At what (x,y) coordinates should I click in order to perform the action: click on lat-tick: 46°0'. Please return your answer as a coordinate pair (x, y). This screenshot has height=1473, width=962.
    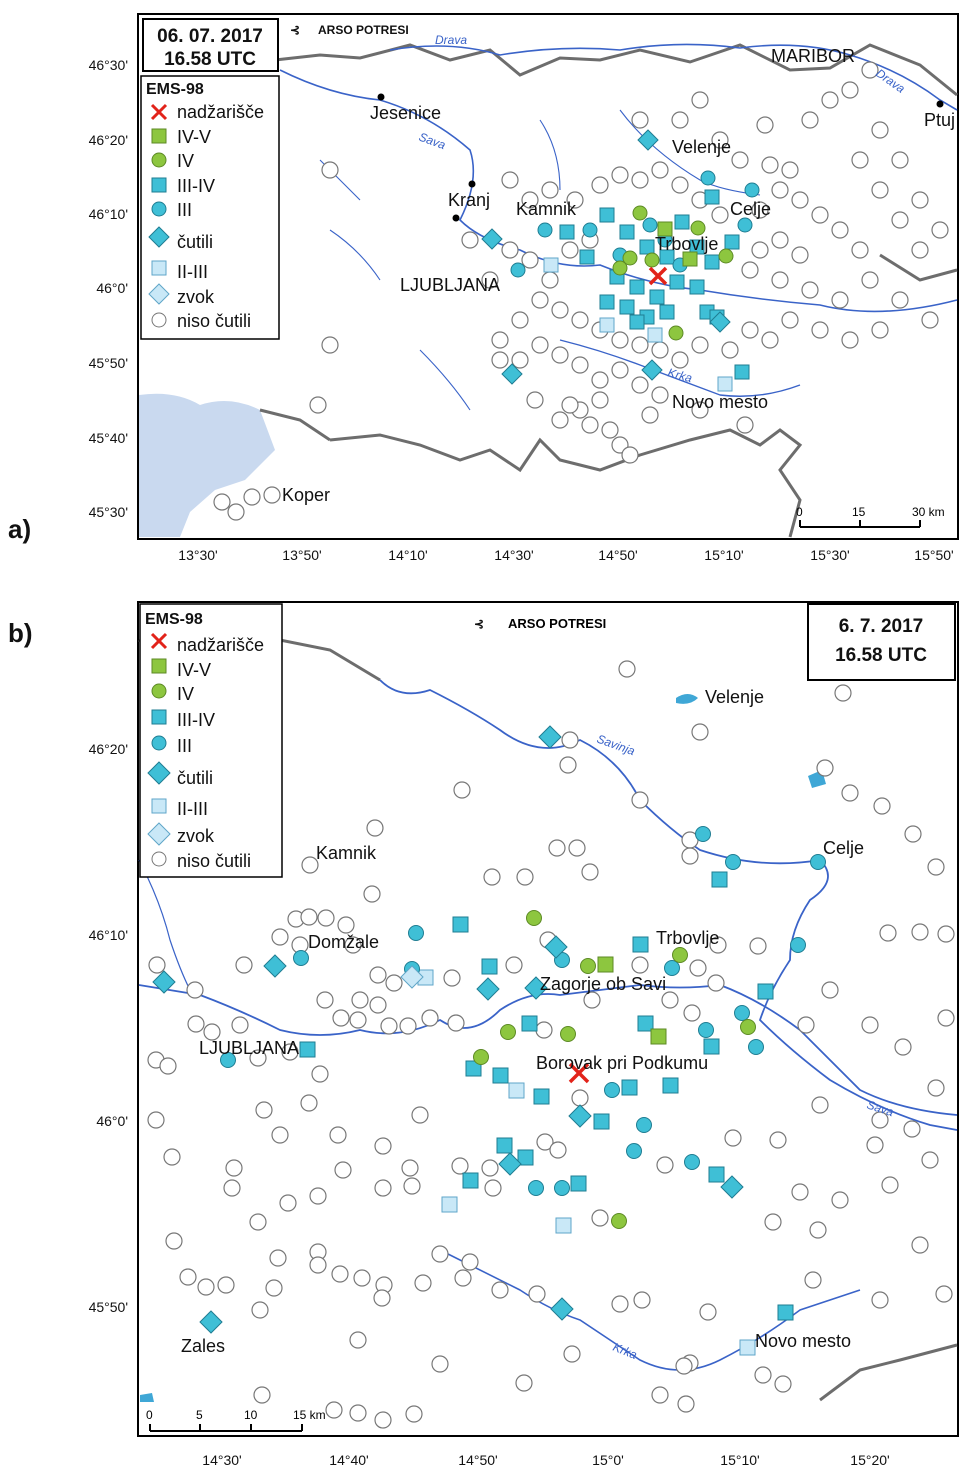
    Looking at the image, I should click on (112, 1121).